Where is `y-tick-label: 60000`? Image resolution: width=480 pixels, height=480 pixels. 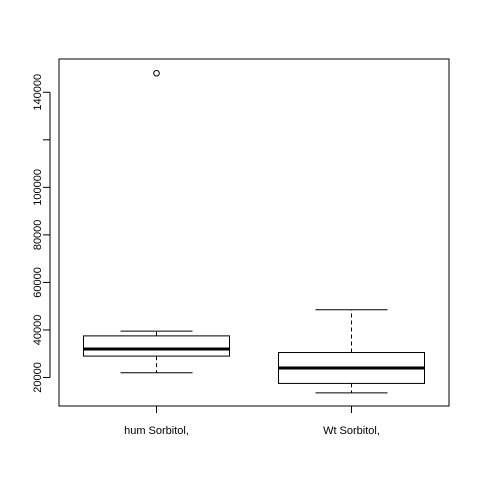
y-tick-label: 60000 is located at coordinates (38, 282).